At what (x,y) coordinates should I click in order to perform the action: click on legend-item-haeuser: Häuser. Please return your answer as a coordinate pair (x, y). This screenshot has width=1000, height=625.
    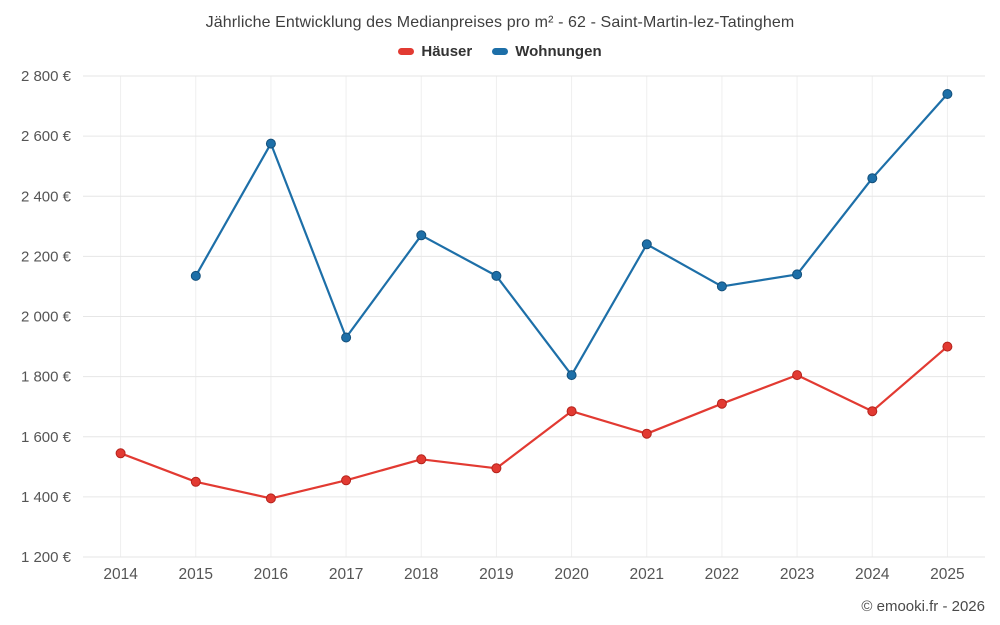
    Looking at the image, I should click on (435, 51).